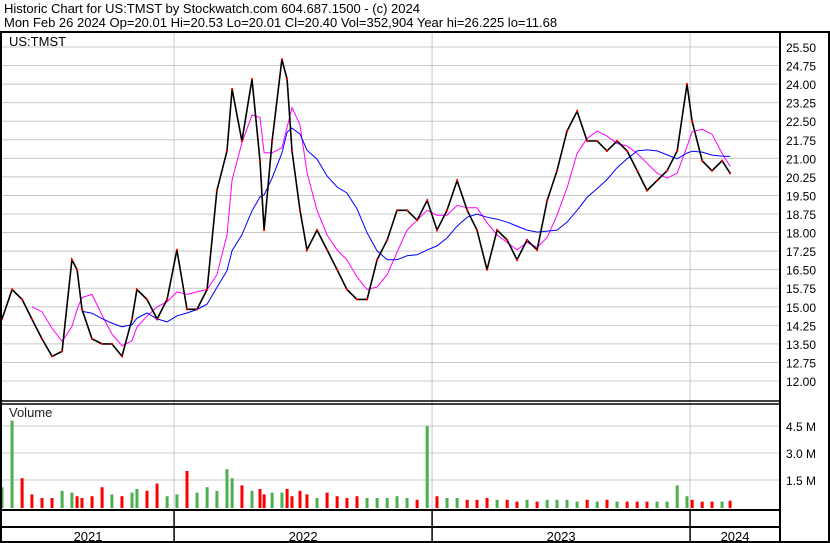  I want to click on price-tick-label: 24.00, so click(801, 85).